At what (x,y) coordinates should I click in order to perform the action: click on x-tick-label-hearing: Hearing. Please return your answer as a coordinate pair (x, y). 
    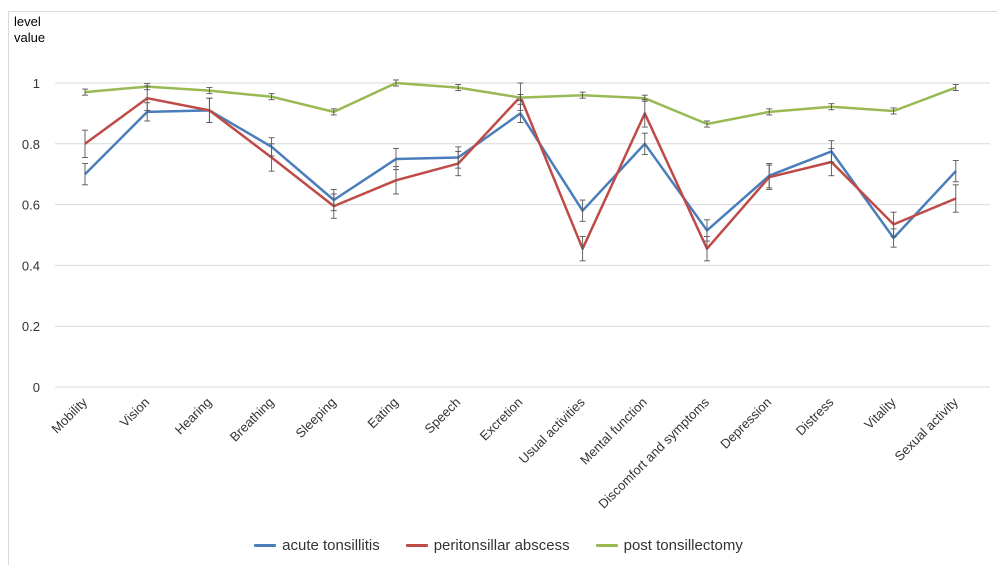
    Looking at the image, I should click on (193, 416).